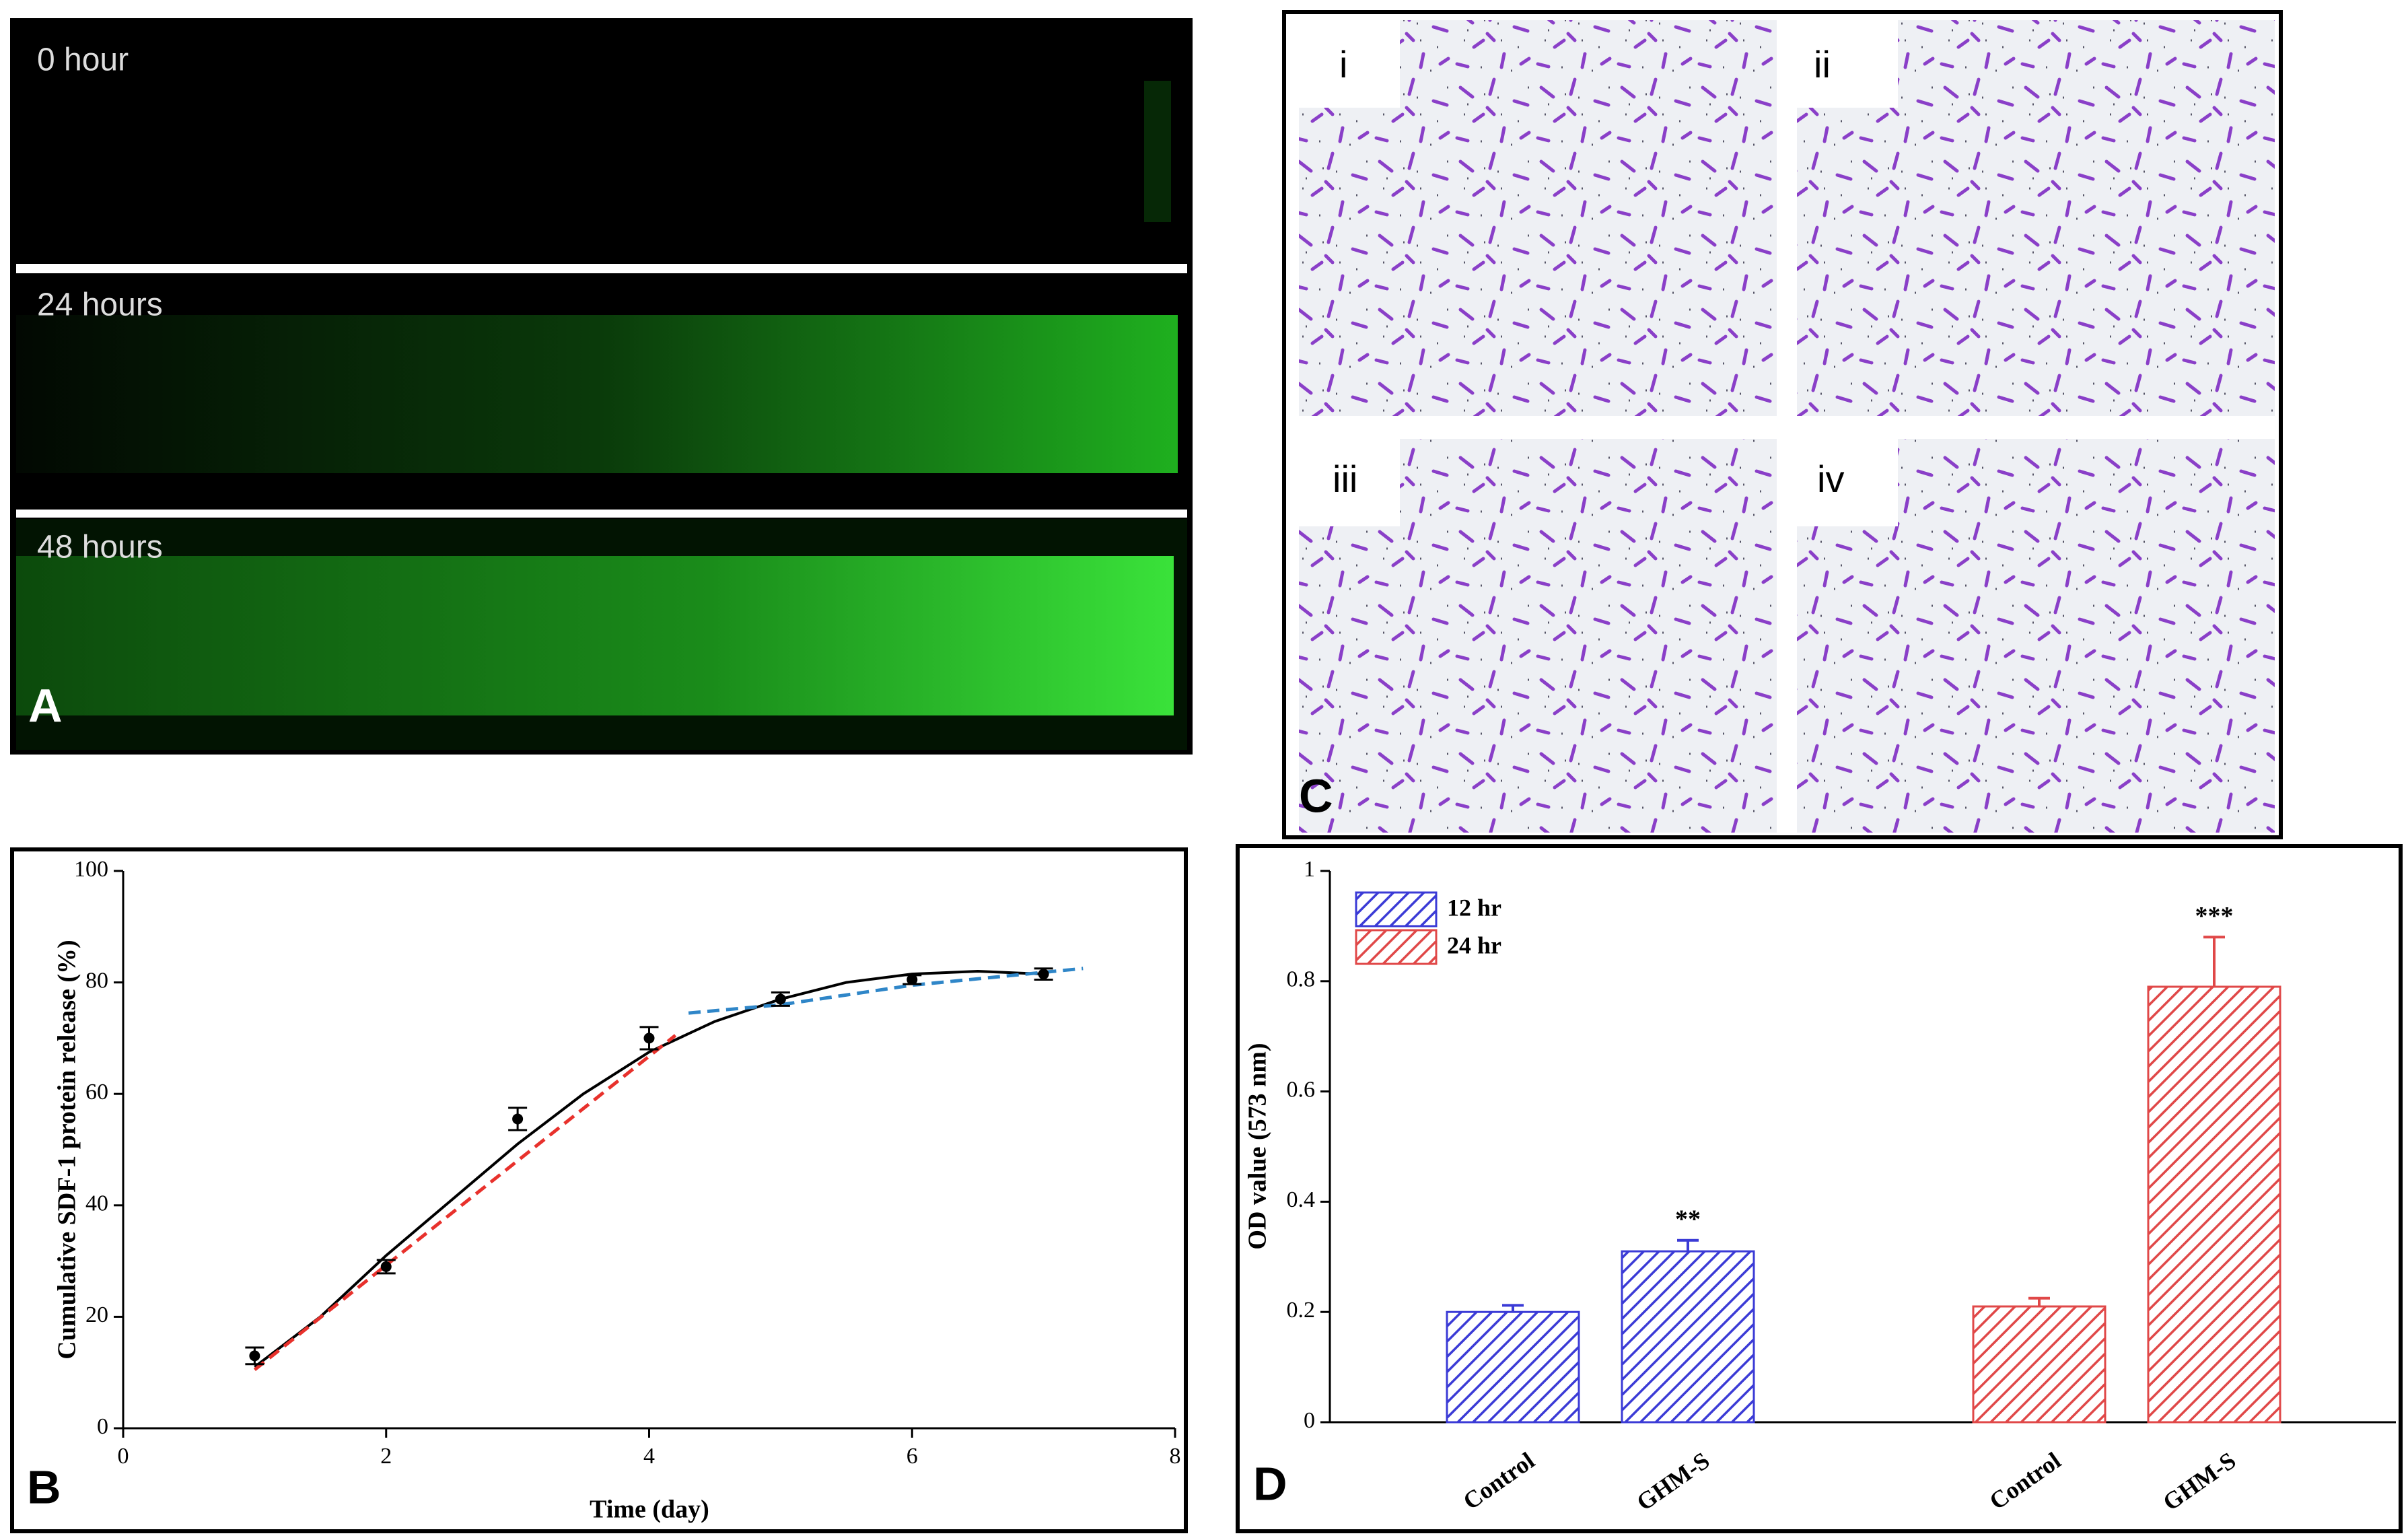 The width and height of the screenshot is (2408, 1540). I want to click on x-tick-label: 6, so click(912, 1456).